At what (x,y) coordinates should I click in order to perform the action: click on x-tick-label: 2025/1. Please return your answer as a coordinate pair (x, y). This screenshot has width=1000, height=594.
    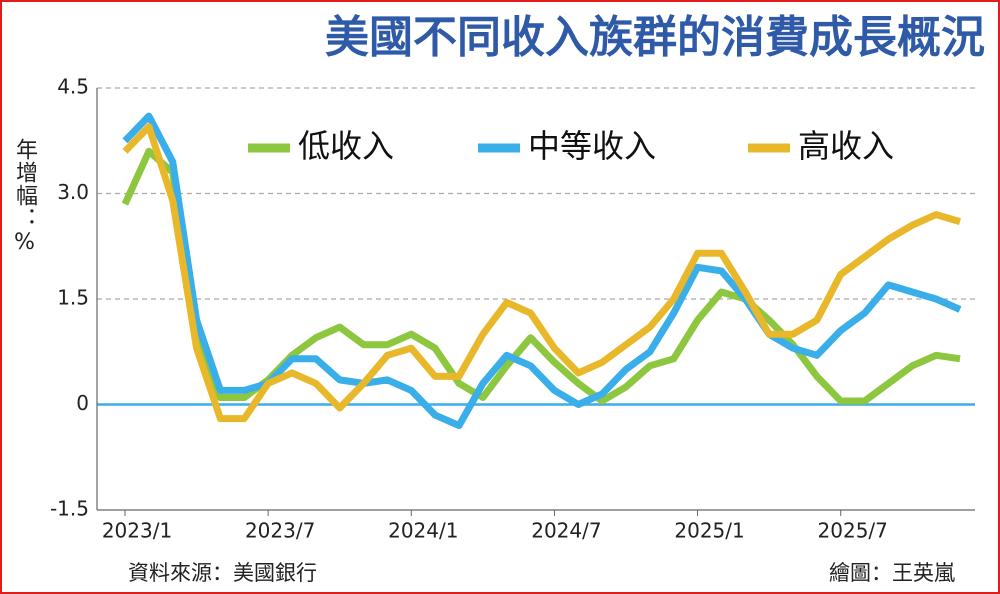
    Looking at the image, I should click on (709, 531).